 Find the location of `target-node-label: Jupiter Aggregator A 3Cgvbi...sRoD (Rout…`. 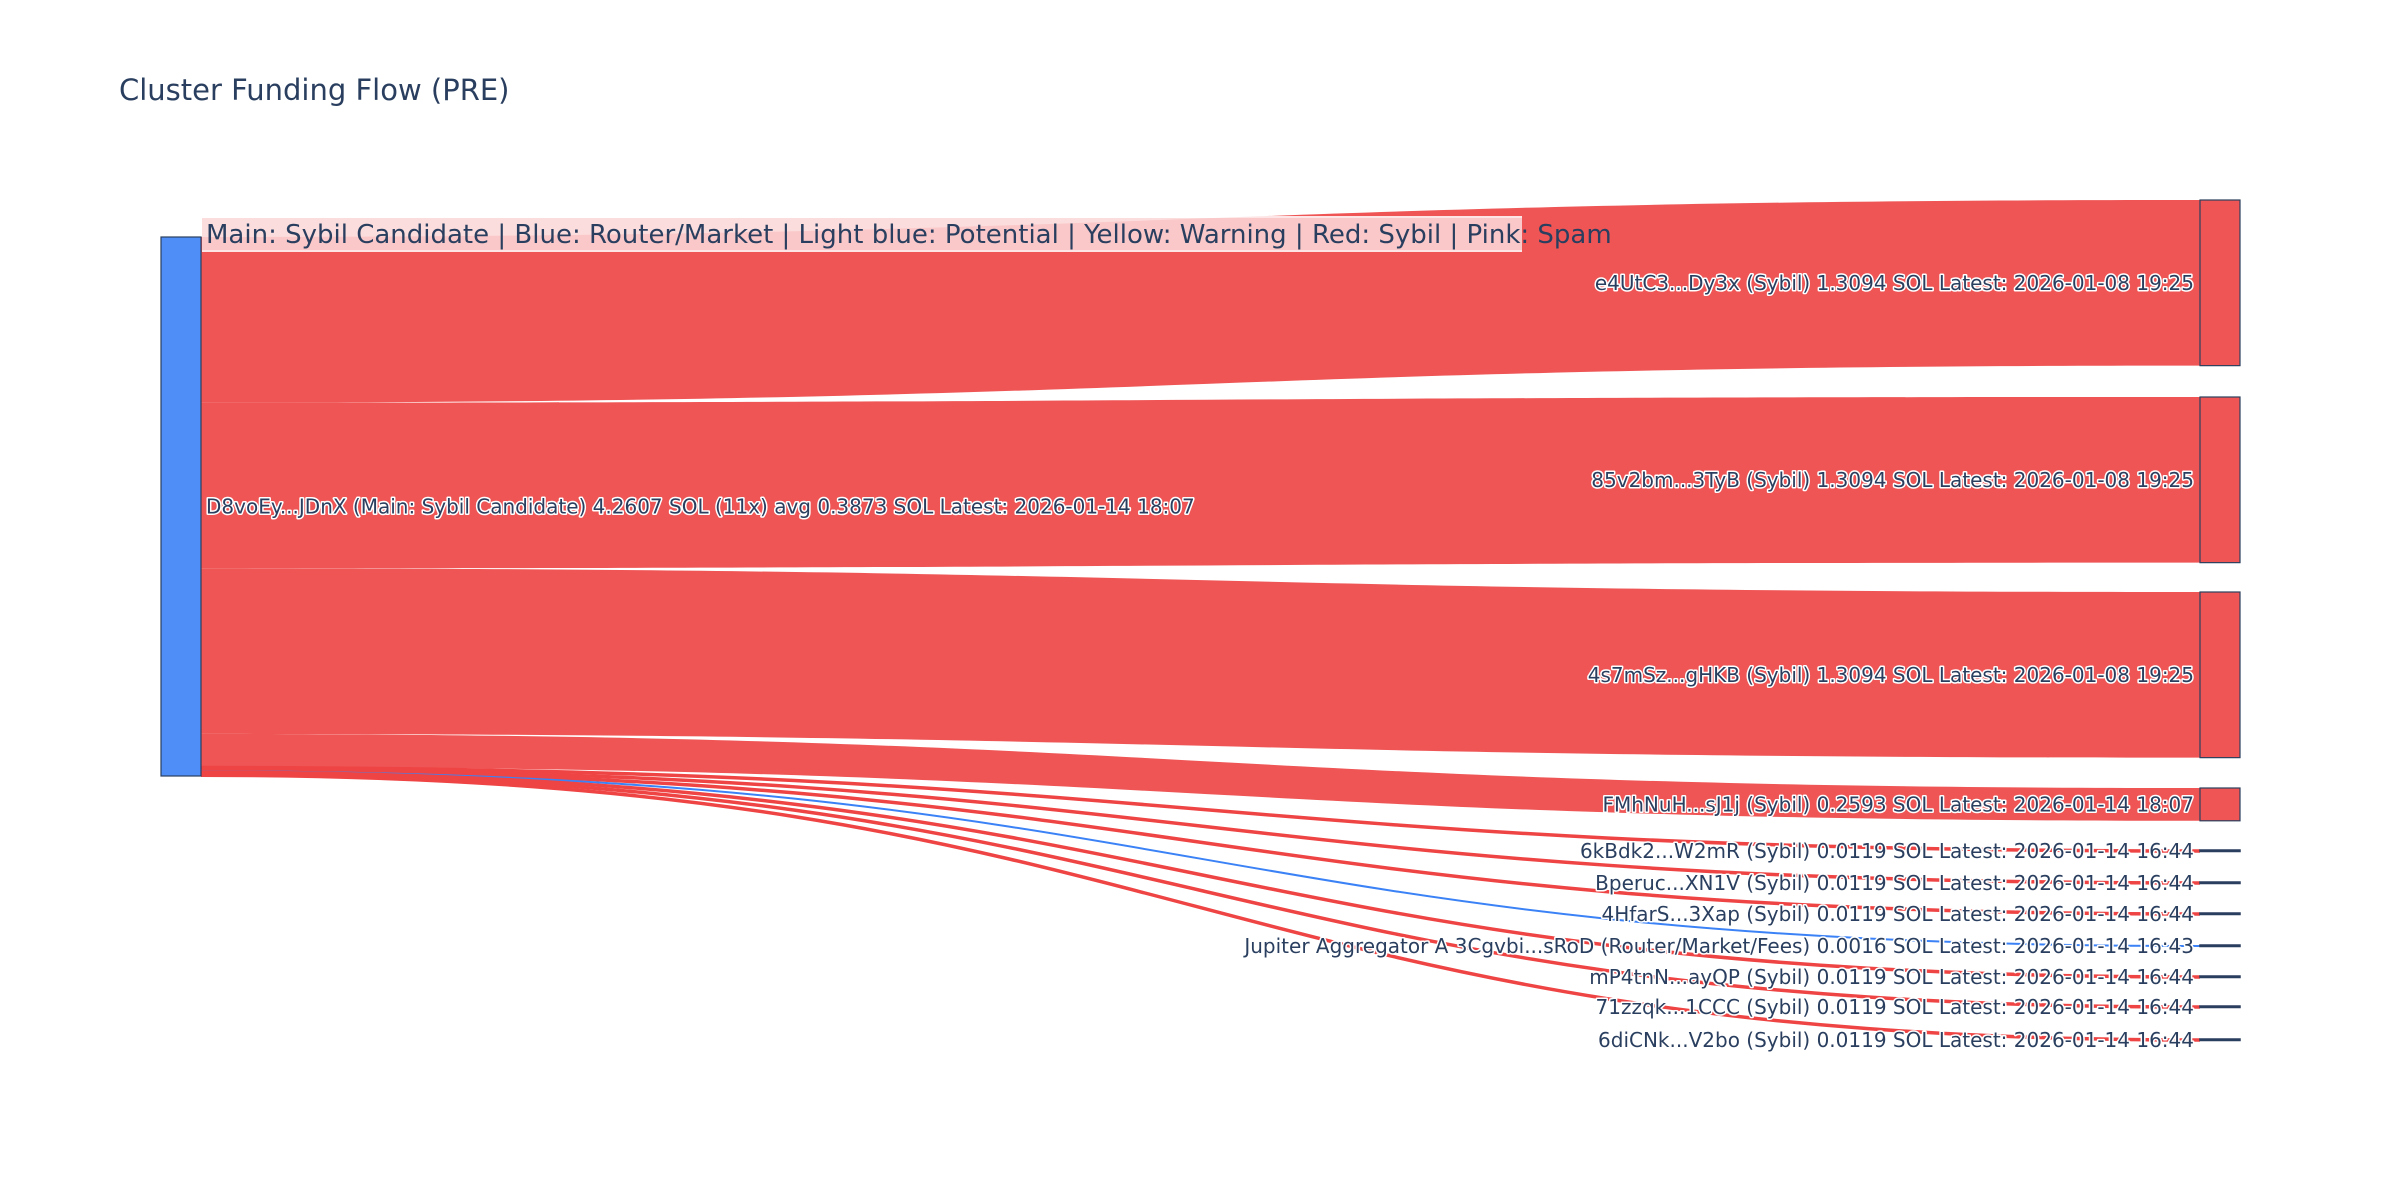

target-node-label: Jupiter Aggregator A 3Cgvbi...sRoD (Rout… is located at coordinates (1718, 946).